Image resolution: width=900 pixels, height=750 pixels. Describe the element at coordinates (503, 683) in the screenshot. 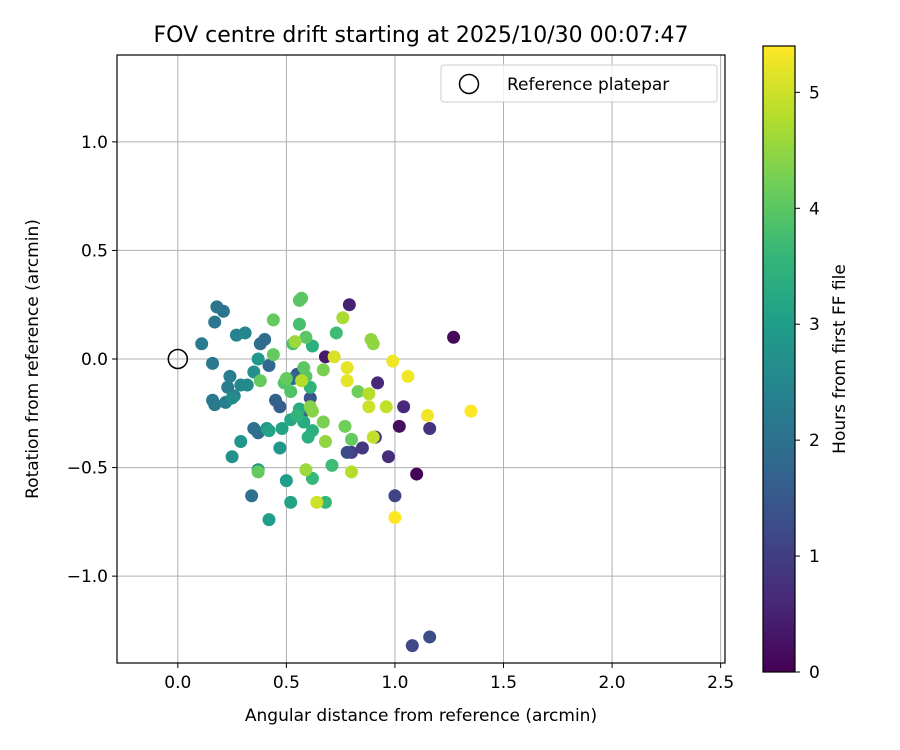

I see `x-tick-label: 1.5` at that location.